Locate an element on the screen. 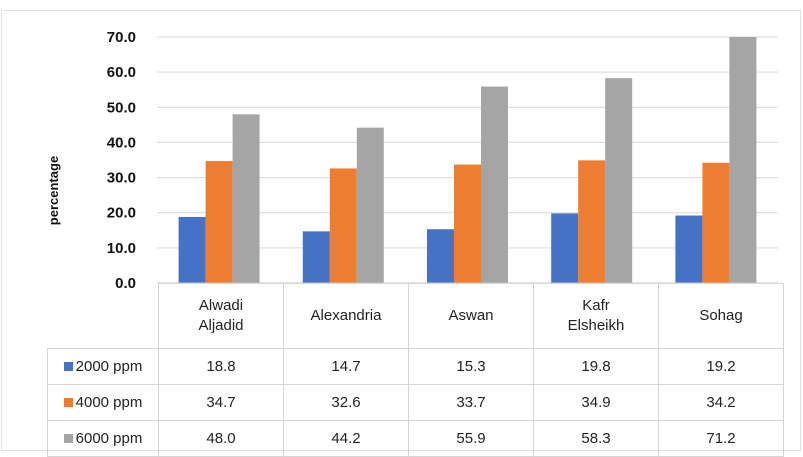  table-row: 2000 ppm 18.8 14.7 15.3 19.8 19.2 is located at coordinates (415, 366).